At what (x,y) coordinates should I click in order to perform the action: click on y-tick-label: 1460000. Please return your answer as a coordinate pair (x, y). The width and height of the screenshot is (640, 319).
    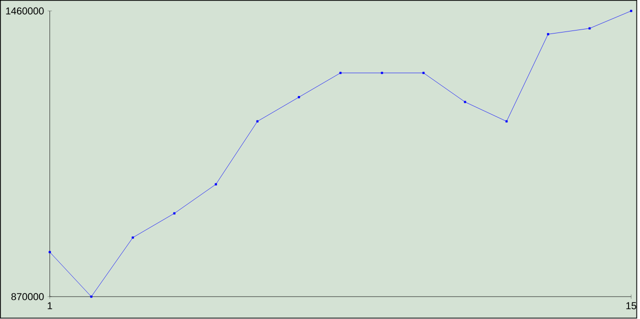
    Looking at the image, I should click on (25, 11).